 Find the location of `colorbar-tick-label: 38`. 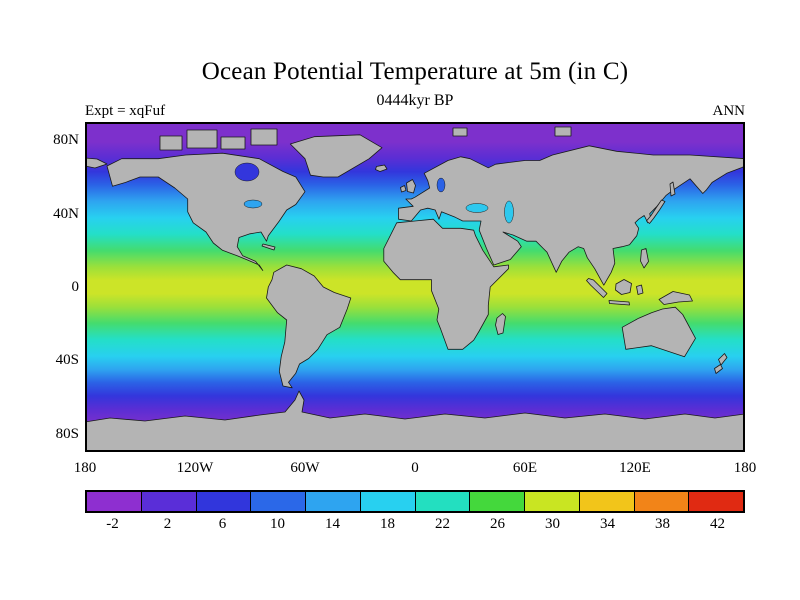

colorbar-tick-label: 38 is located at coordinates (662, 524).